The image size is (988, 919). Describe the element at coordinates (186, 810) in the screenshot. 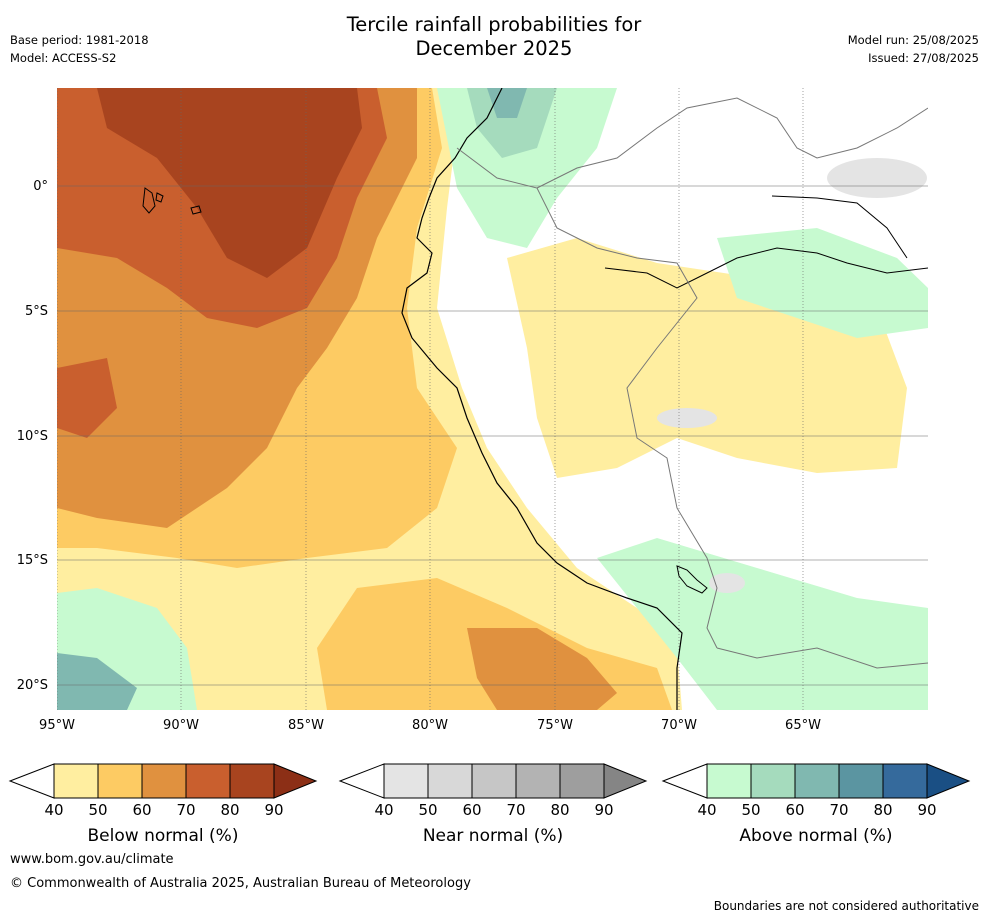

I see `colorbar-below-tick-70: 70` at that location.